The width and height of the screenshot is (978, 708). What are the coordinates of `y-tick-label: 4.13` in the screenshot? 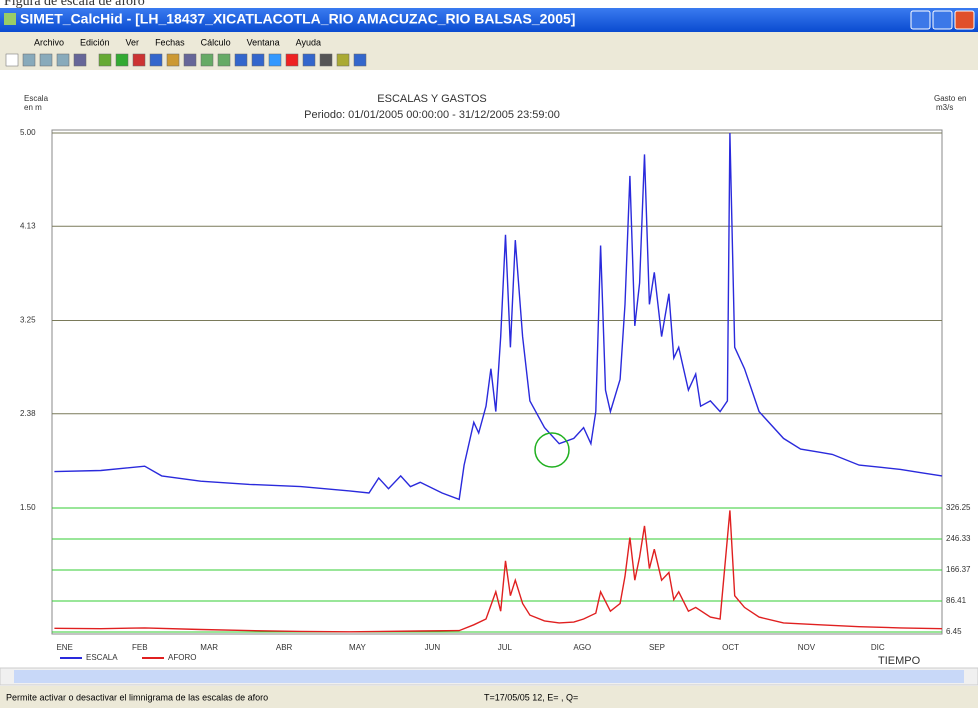 It's located at (28, 225).